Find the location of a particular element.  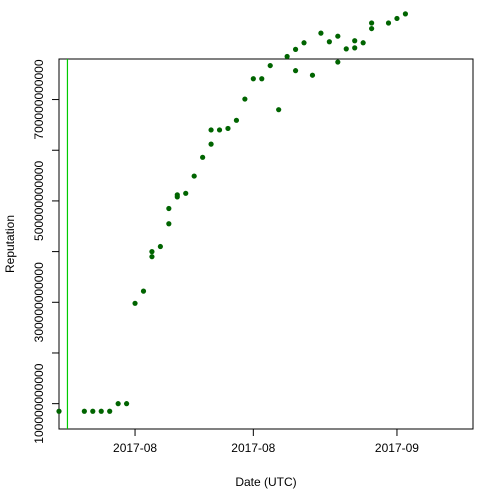

y-axis-title: Reputation is located at coordinates (10, 244).